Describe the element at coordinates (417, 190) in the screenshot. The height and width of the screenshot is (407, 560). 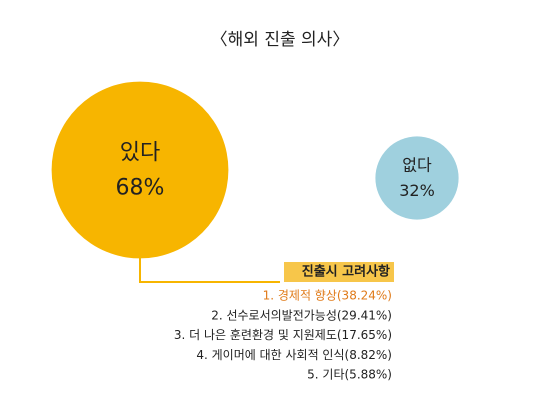
I see `bubble-value-label: 32%` at that location.